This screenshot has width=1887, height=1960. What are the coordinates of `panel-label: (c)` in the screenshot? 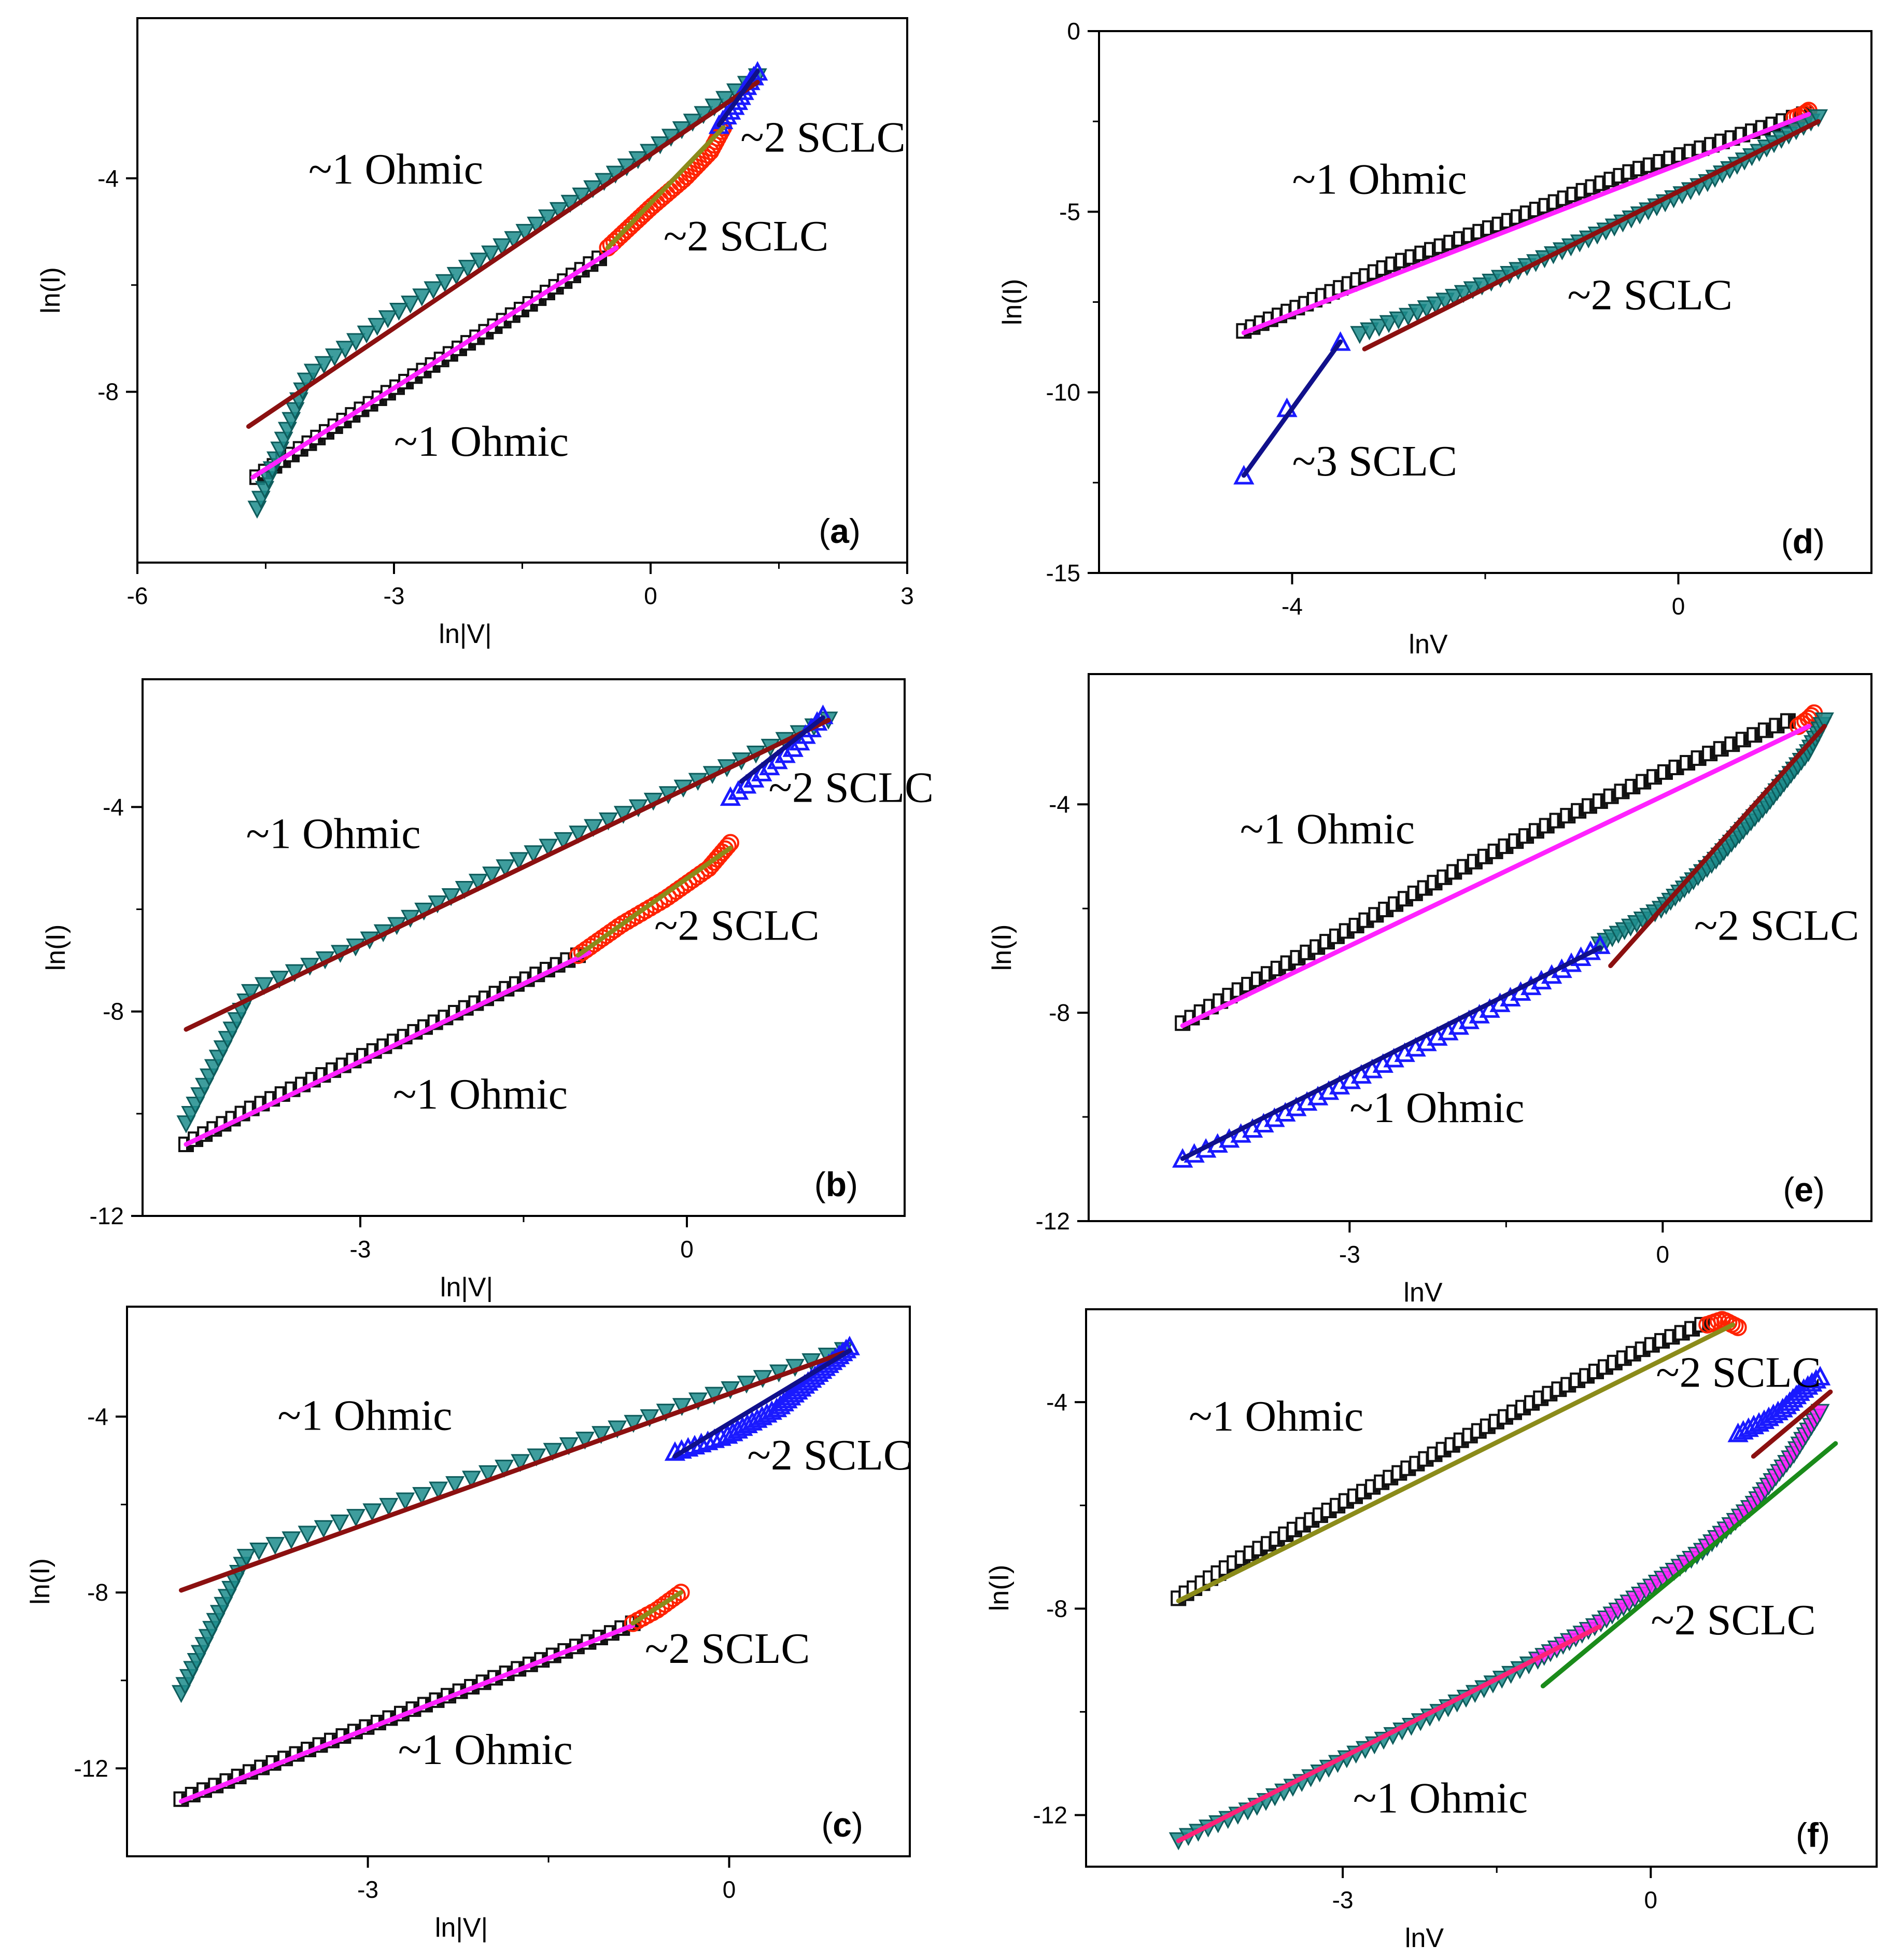 It's located at (842, 1824).